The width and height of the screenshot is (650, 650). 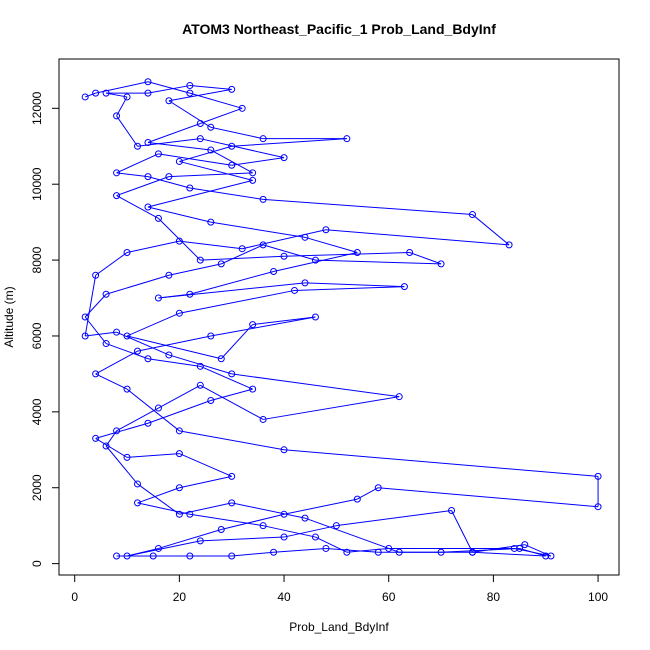 What do you see at coordinates (9, 316) in the screenshot?
I see `y-axis-label: Altitude (m)` at bounding box center [9, 316].